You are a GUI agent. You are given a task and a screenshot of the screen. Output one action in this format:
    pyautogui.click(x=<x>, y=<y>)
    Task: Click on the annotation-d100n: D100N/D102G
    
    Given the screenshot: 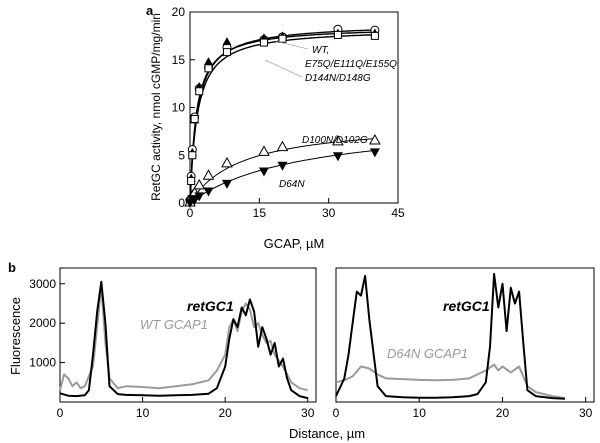 What is the action you would take?
    pyautogui.click(x=335, y=140)
    